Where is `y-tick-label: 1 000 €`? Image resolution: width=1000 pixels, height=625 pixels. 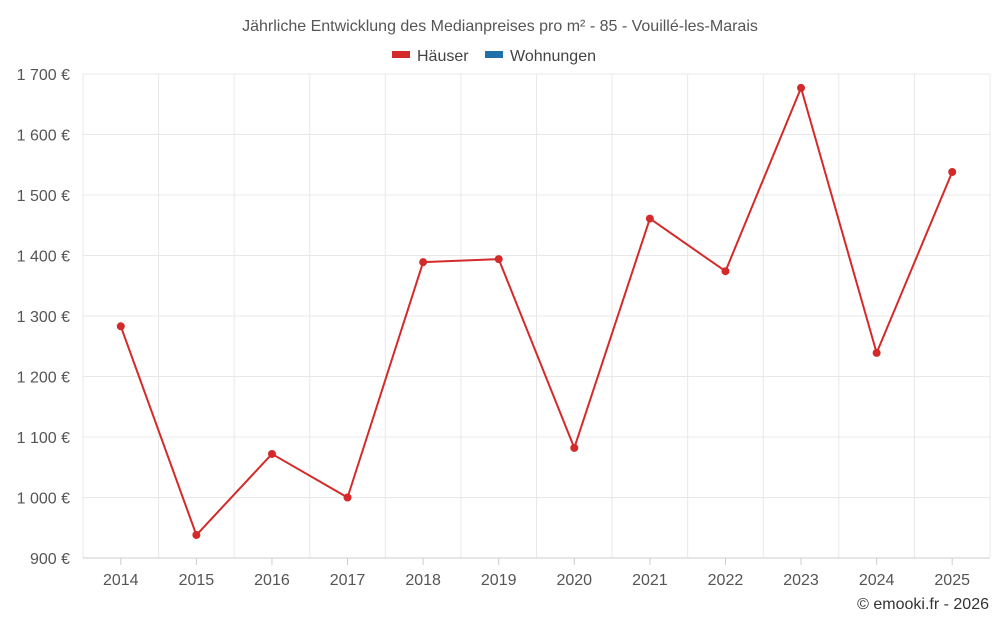 y-tick-label: 1 000 € is located at coordinates (43, 499).